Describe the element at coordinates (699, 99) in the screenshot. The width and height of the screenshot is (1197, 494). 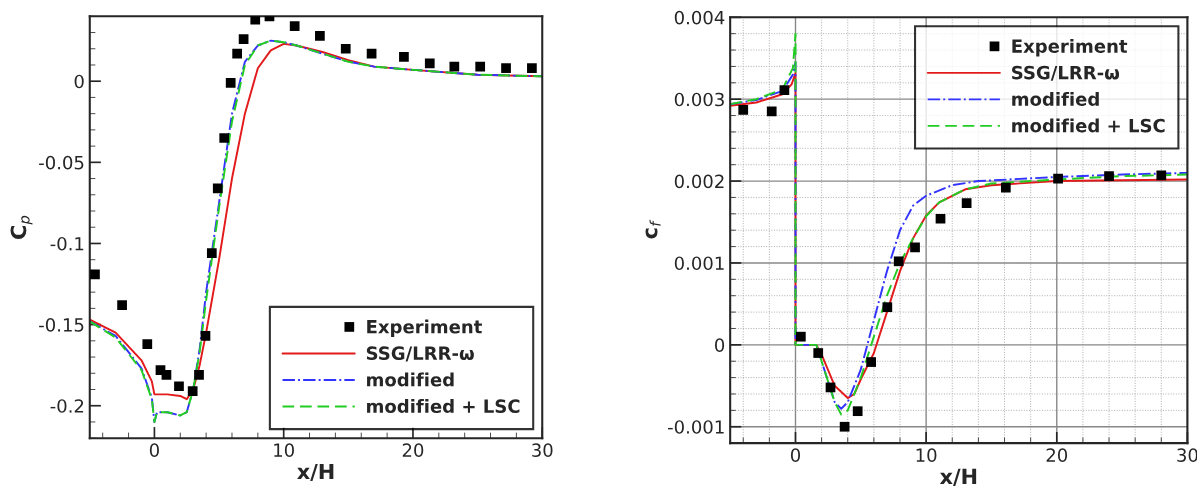
I see `y-tick-label: 0.003` at that location.